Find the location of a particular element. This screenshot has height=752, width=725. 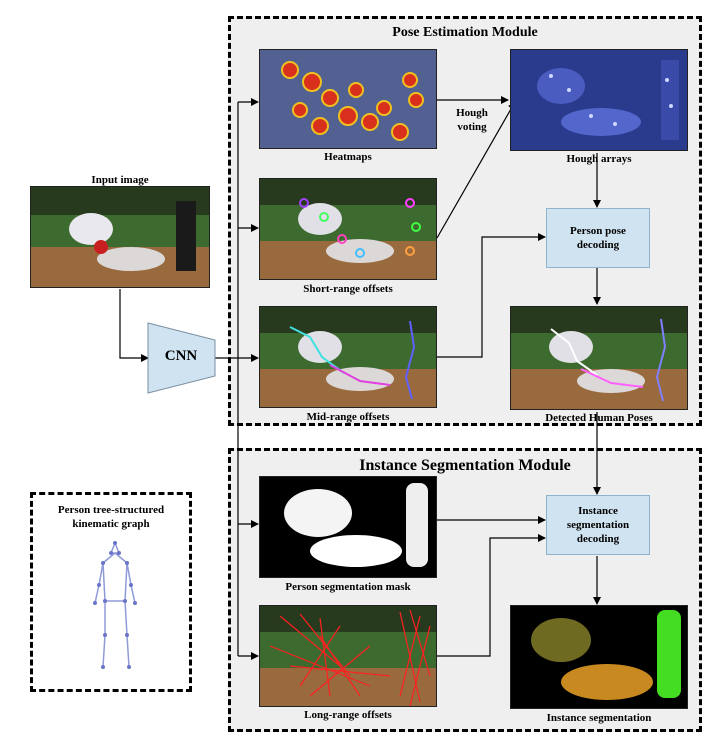

detected-human-poses-label: Detected Human Poses is located at coordinates (599, 418).